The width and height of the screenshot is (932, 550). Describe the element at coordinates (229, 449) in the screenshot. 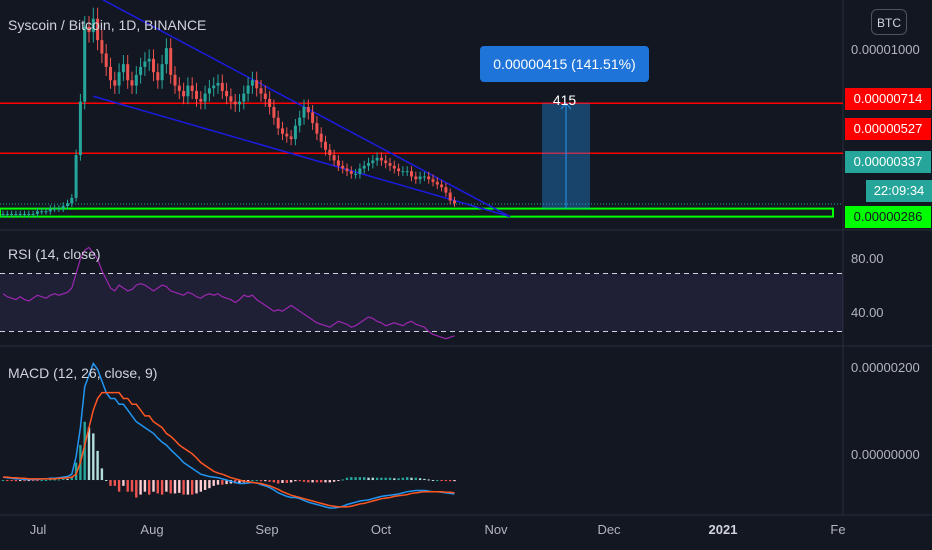

I see `macd-signal-line` at that location.